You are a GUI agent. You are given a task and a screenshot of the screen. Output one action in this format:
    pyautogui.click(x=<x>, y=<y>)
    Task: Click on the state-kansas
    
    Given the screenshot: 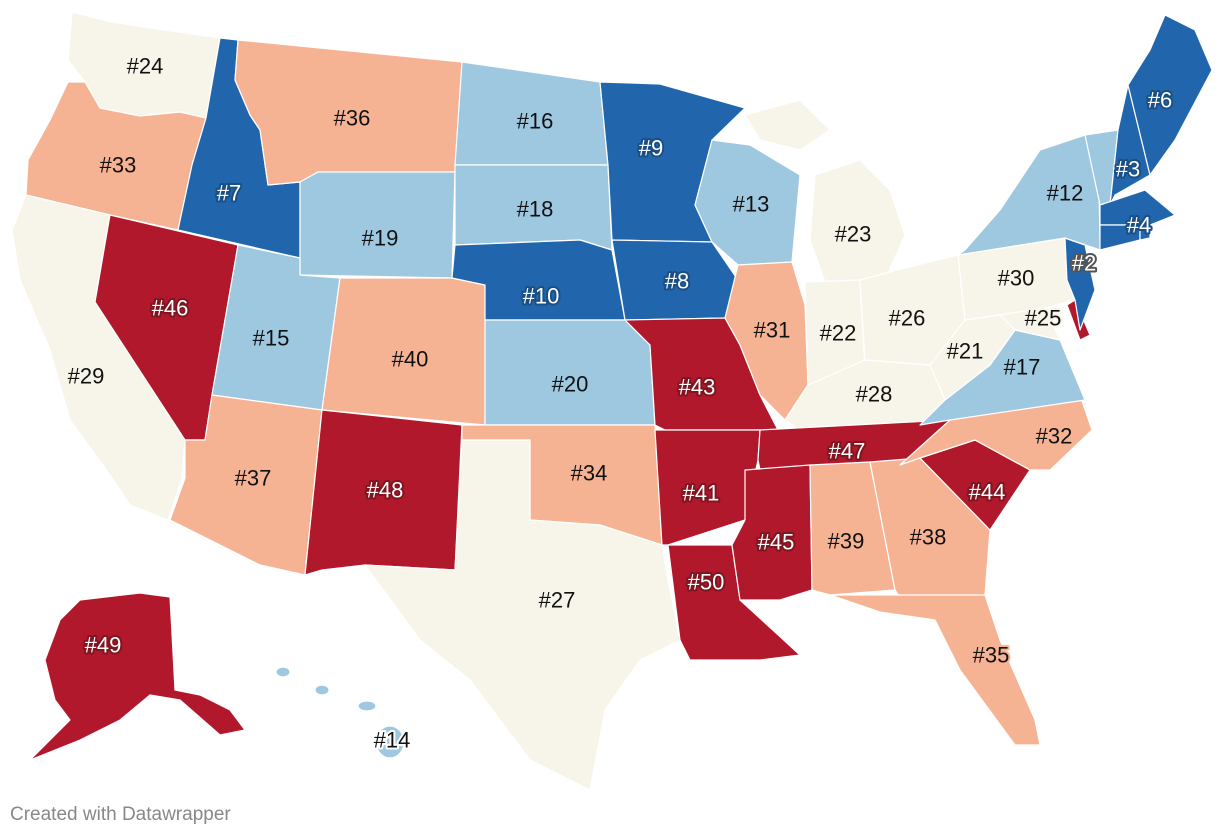 What is the action you would take?
    pyautogui.click(x=570, y=372)
    